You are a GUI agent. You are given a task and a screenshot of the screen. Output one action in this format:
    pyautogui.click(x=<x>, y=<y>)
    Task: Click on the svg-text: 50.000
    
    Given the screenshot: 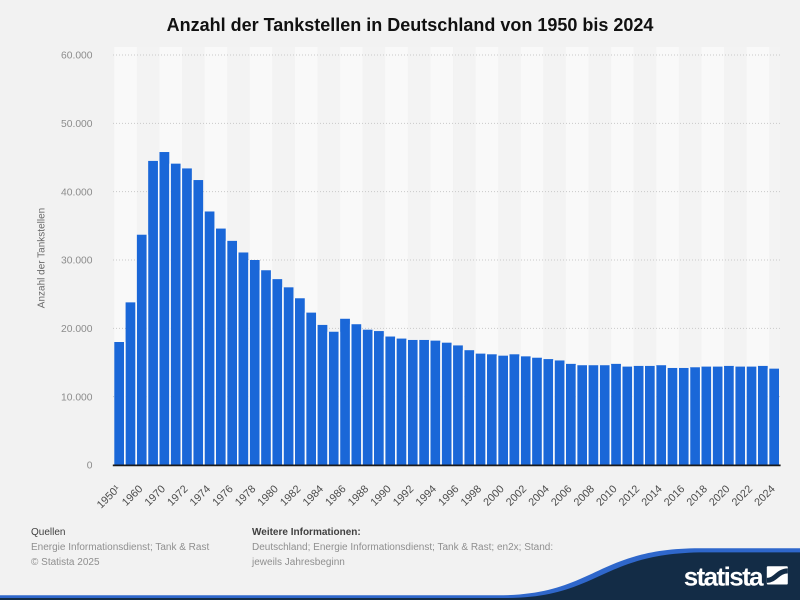 What is the action you would take?
    pyautogui.click(x=77, y=124)
    